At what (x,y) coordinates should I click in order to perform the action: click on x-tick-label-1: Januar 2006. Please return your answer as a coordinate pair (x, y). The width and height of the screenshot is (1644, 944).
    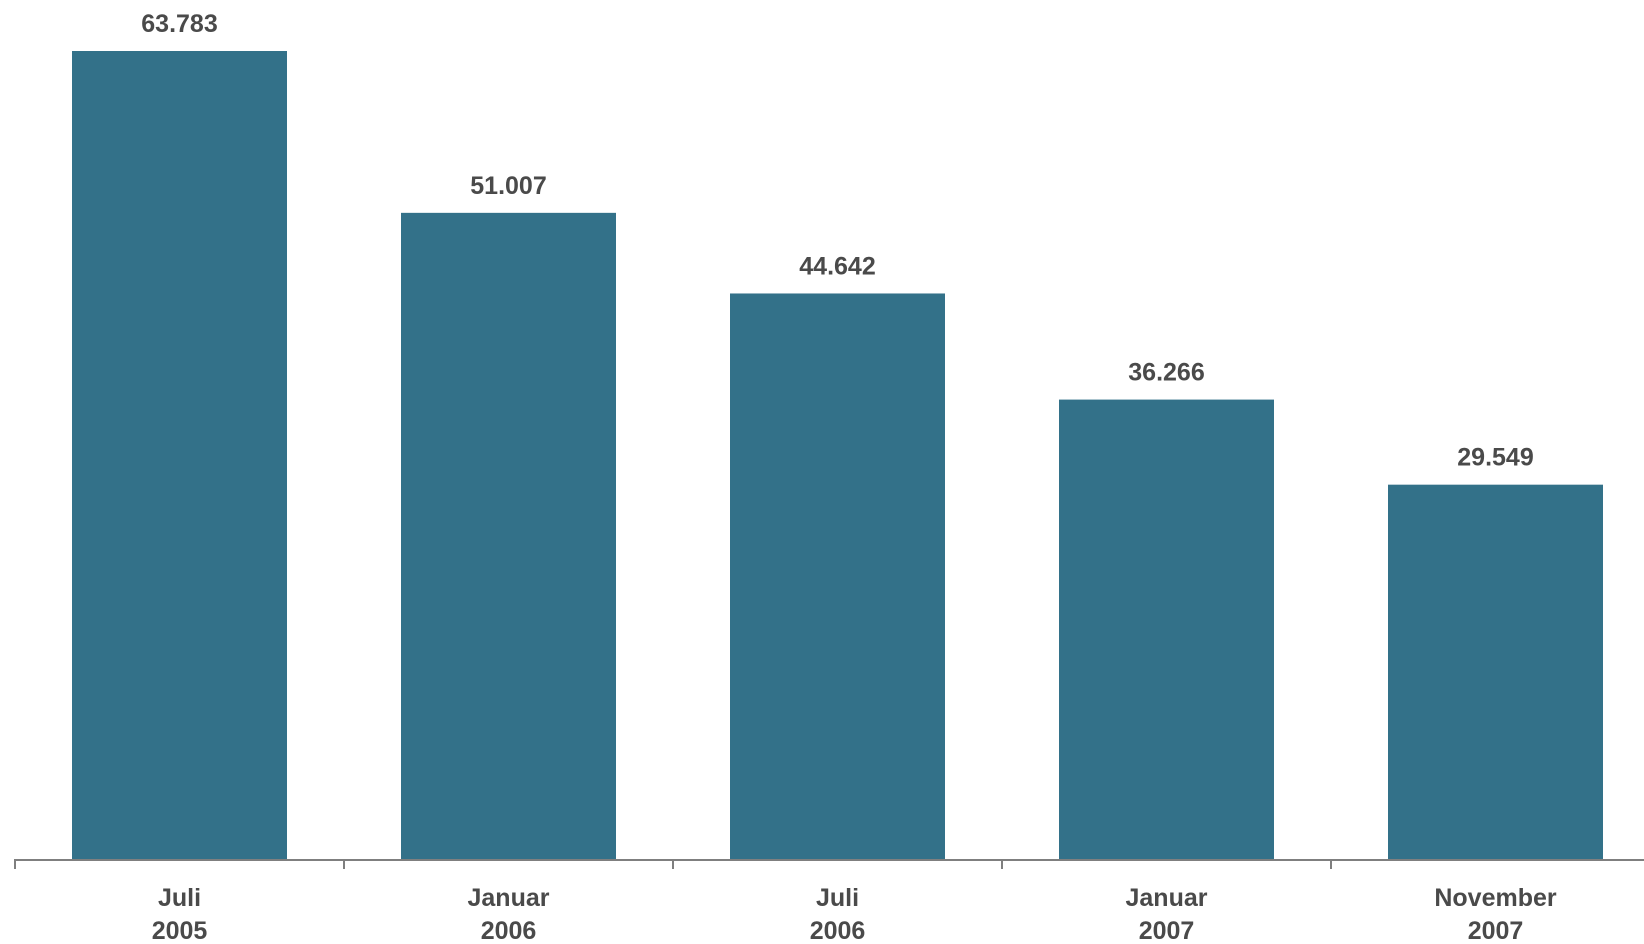
    Looking at the image, I should click on (509, 914).